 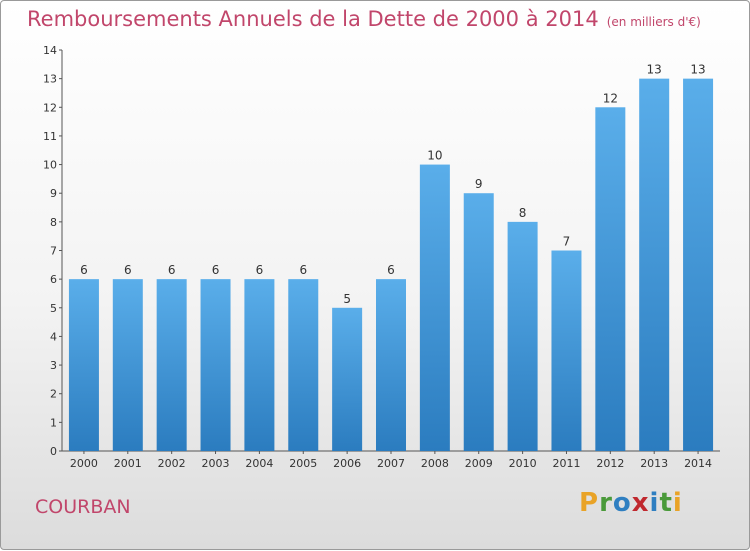 What do you see at coordinates (50, 165) in the screenshot?
I see `y-tick-label: 10` at bounding box center [50, 165].